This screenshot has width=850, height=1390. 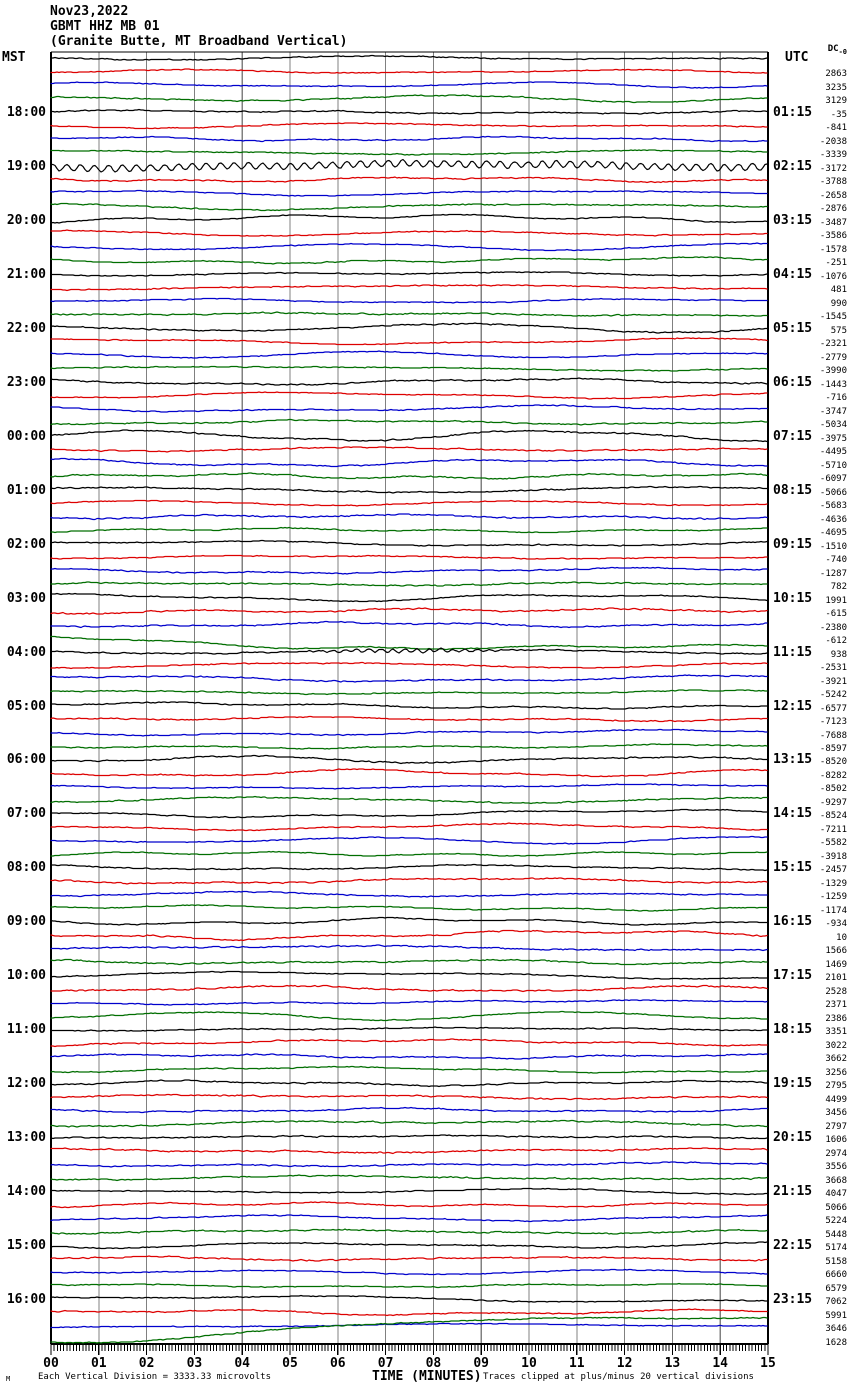 What do you see at coordinates (833, 762) in the screenshot?
I see `dc-offset-value: -8520` at bounding box center [833, 762].